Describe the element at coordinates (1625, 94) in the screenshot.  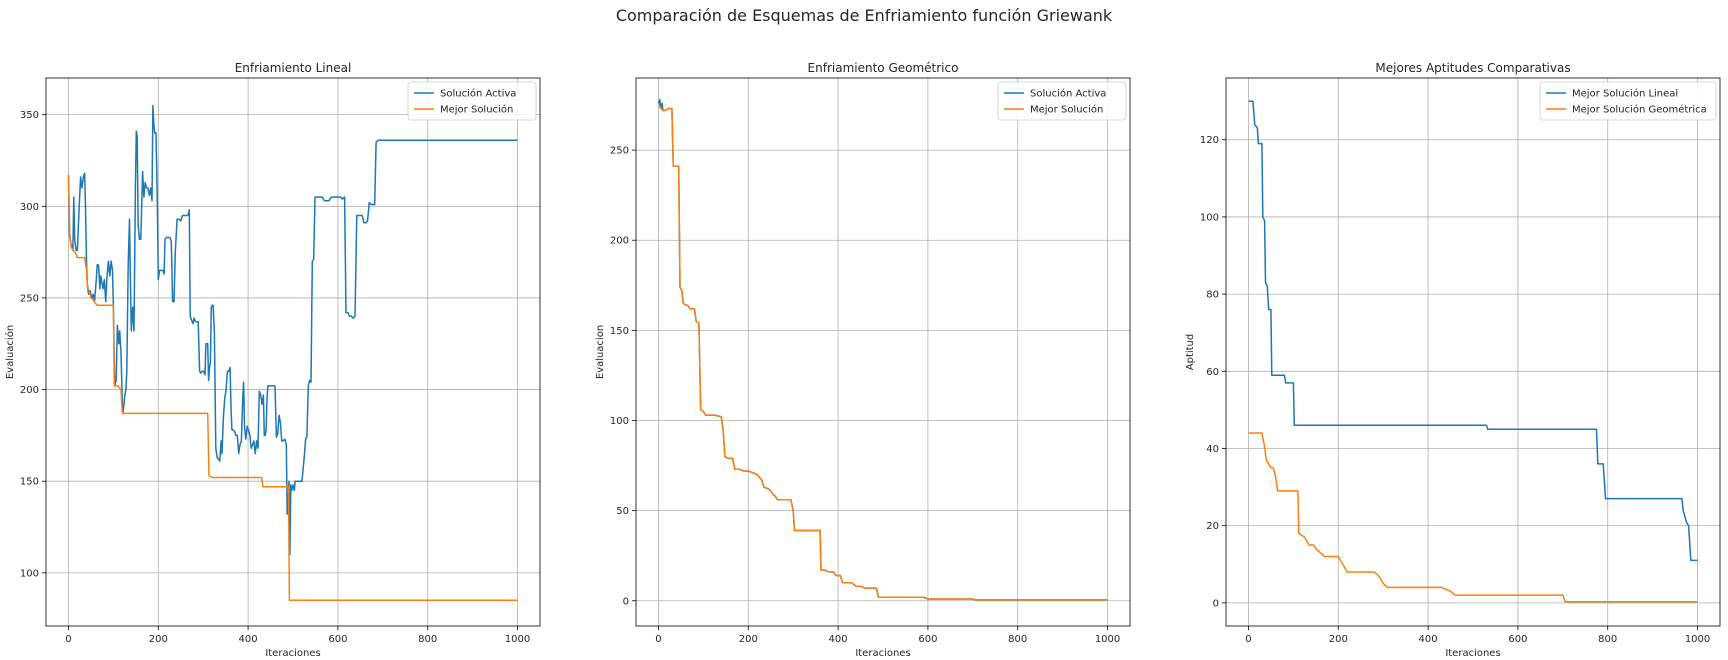
I see `legend-entry: Mejor Solución Lineal` at that location.